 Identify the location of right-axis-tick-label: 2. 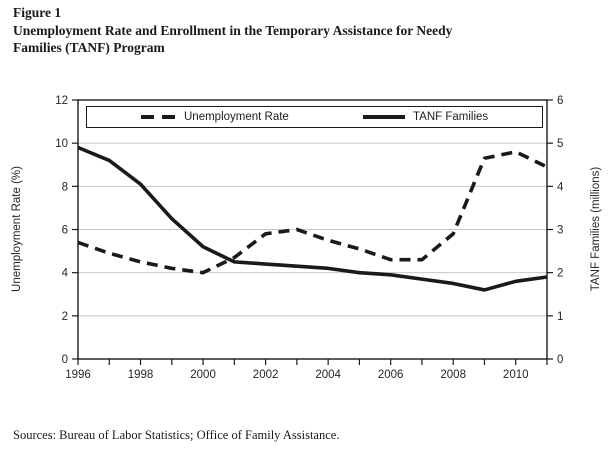
(560, 274).